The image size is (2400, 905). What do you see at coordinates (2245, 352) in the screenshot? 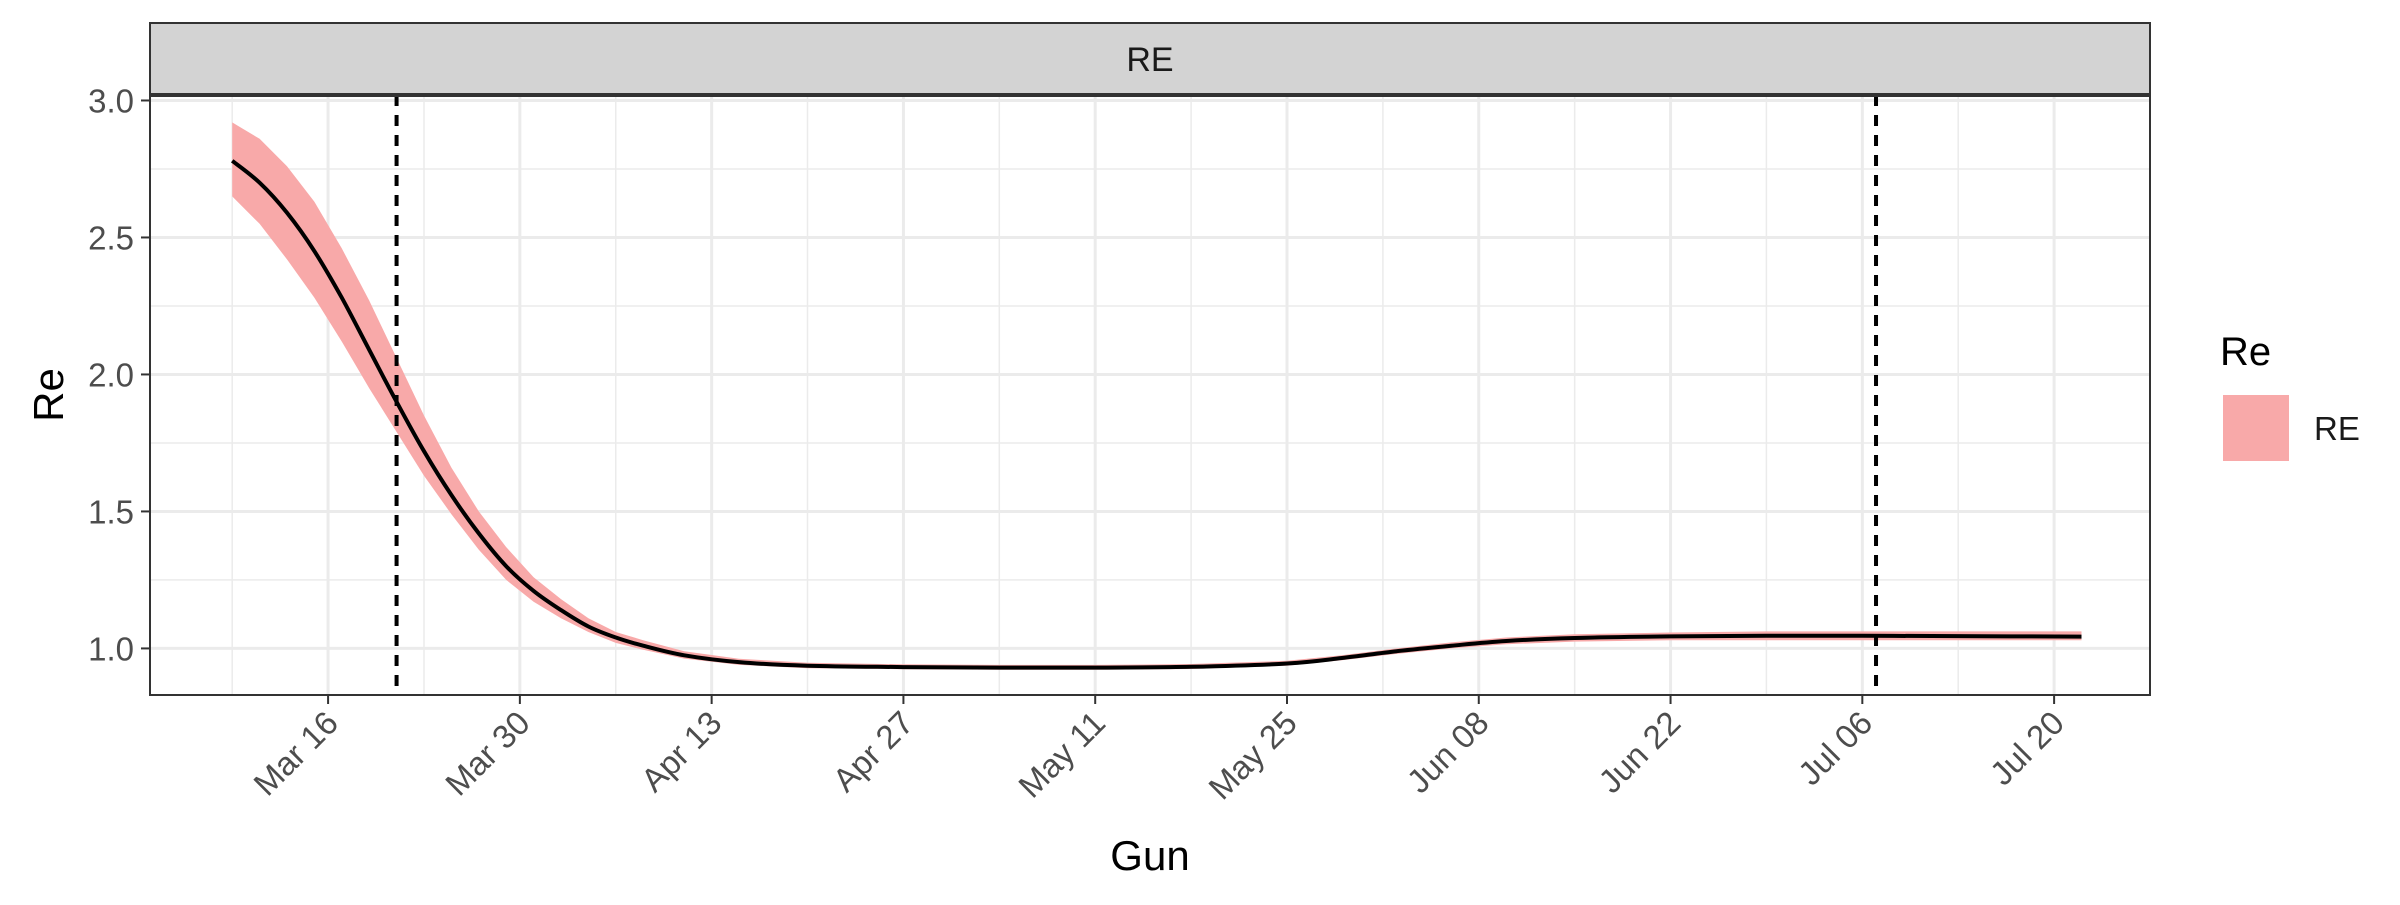
I see `legend-title: Re` at bounding box center [2245, 352].